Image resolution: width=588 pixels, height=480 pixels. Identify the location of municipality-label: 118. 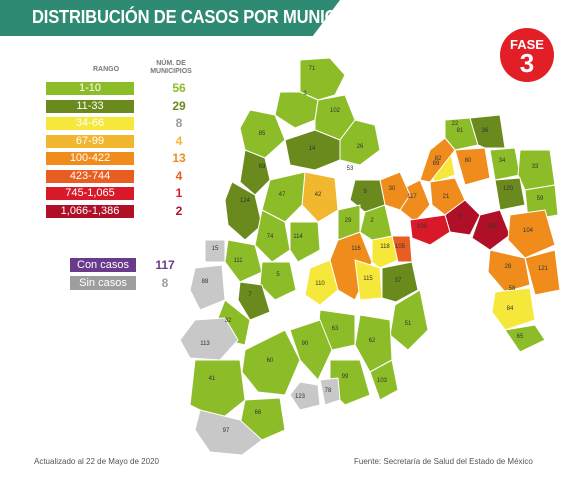
(385, 247).